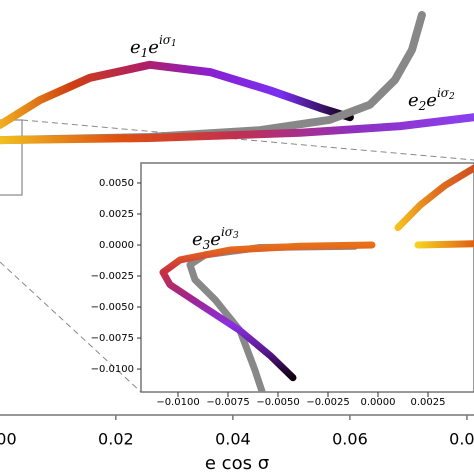  I want to click on x-tick-label: −0.0100, so click(177, 402).